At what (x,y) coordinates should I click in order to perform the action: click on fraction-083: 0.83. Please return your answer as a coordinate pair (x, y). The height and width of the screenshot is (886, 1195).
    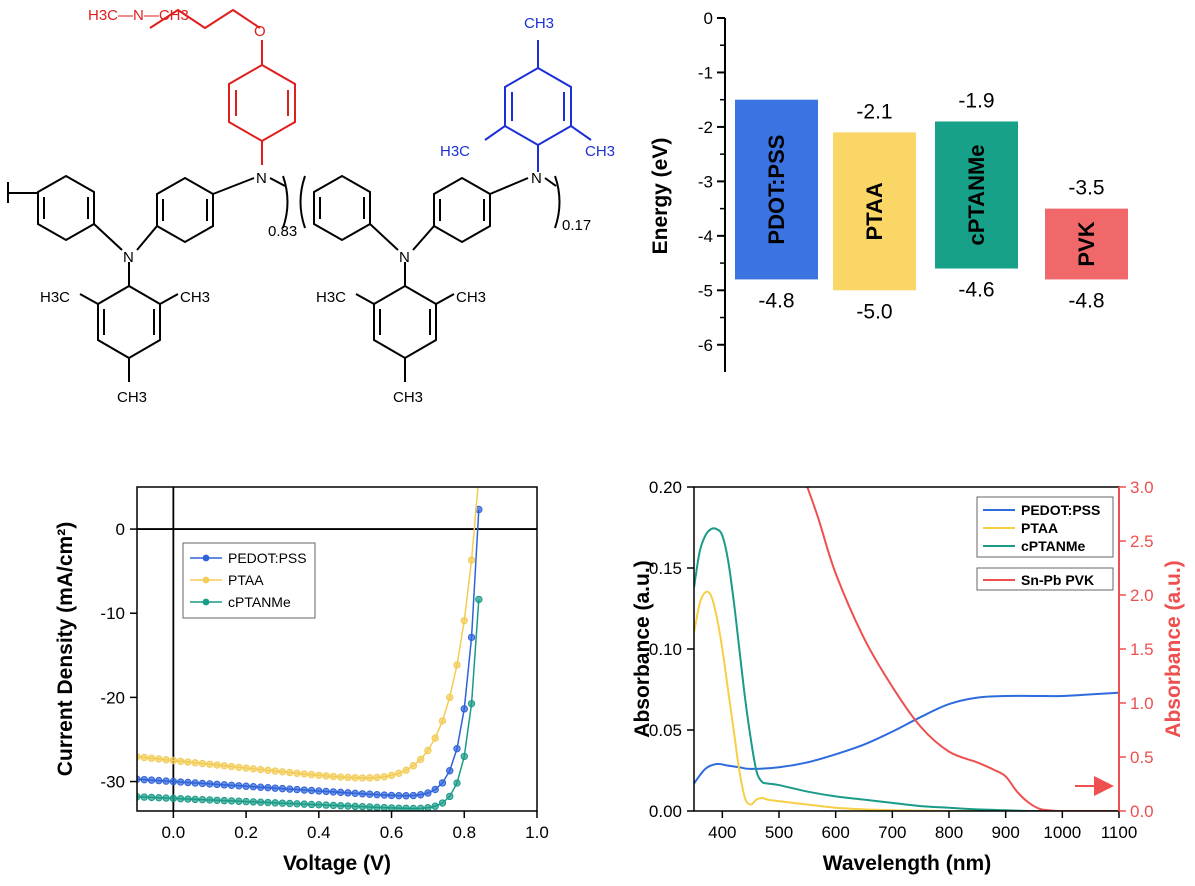
    Looking at the image, I should click on (282, 231).